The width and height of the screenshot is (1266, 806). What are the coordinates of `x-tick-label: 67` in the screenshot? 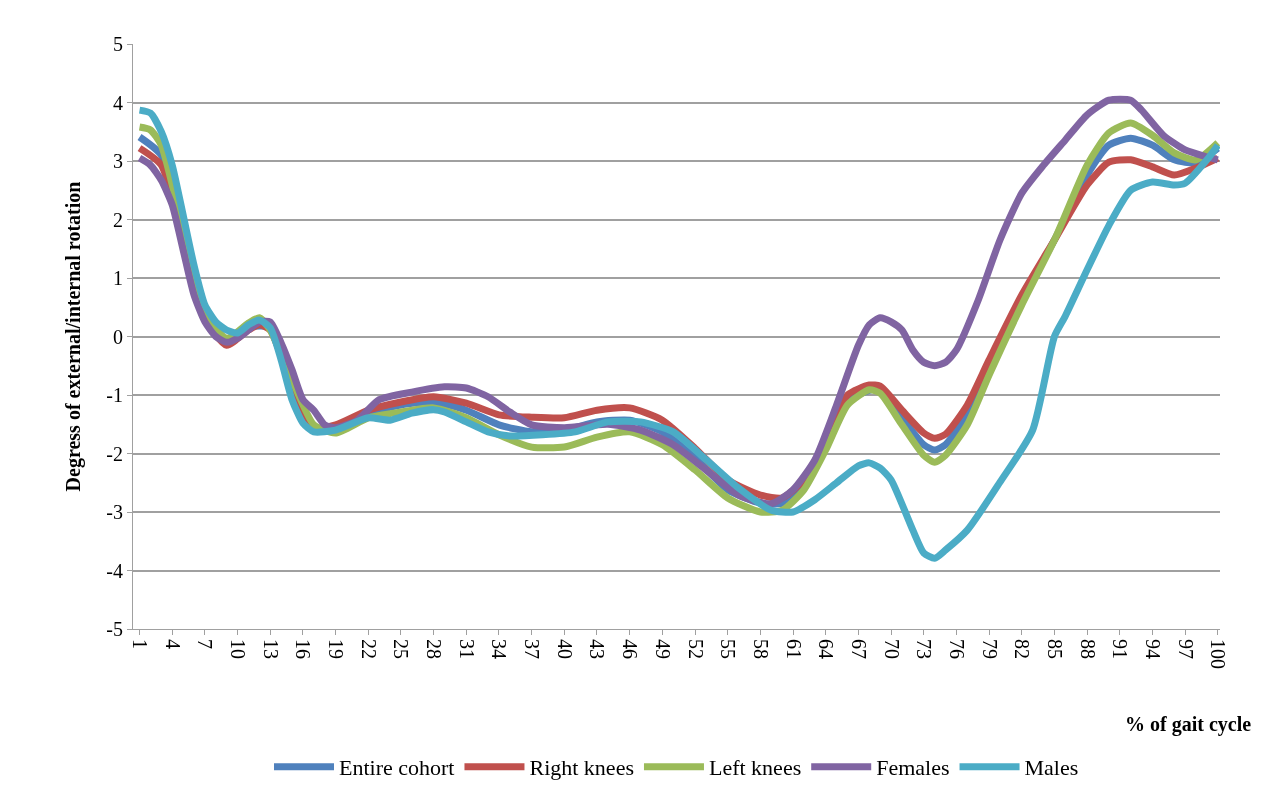 It's located at (858, 649).